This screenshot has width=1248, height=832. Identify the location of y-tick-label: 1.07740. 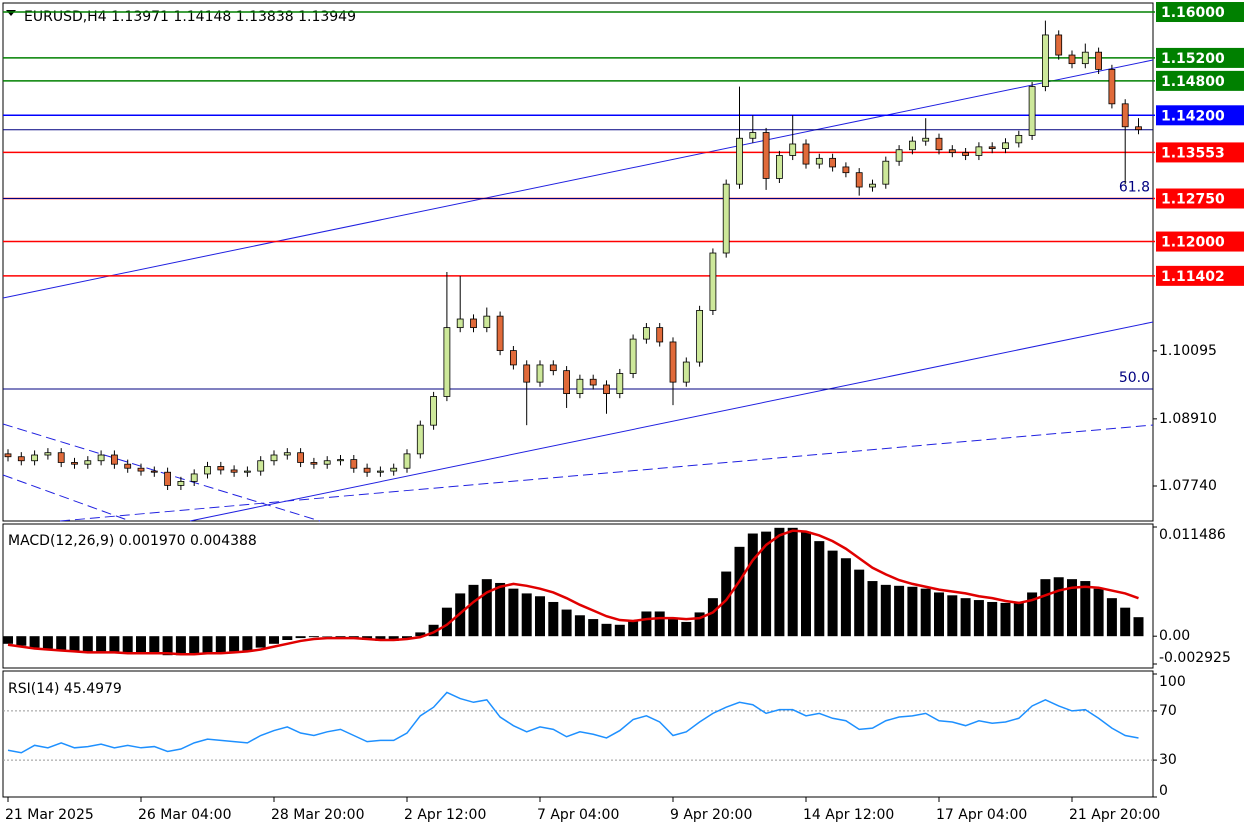
(1188, 486).